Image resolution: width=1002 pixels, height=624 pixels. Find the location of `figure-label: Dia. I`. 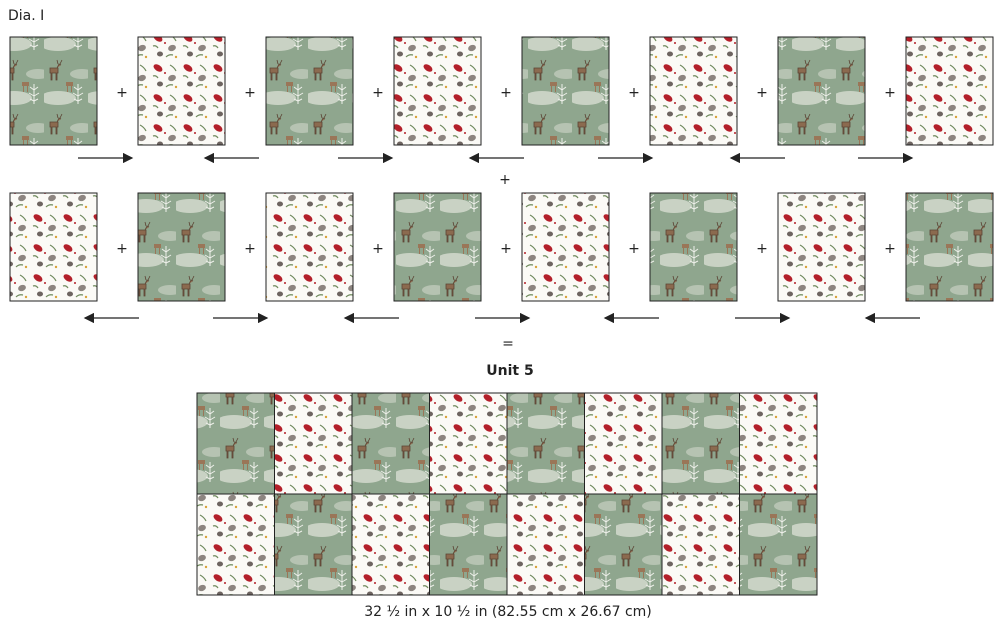

figure-label: Dia. I is located at coordinates (26, 16).